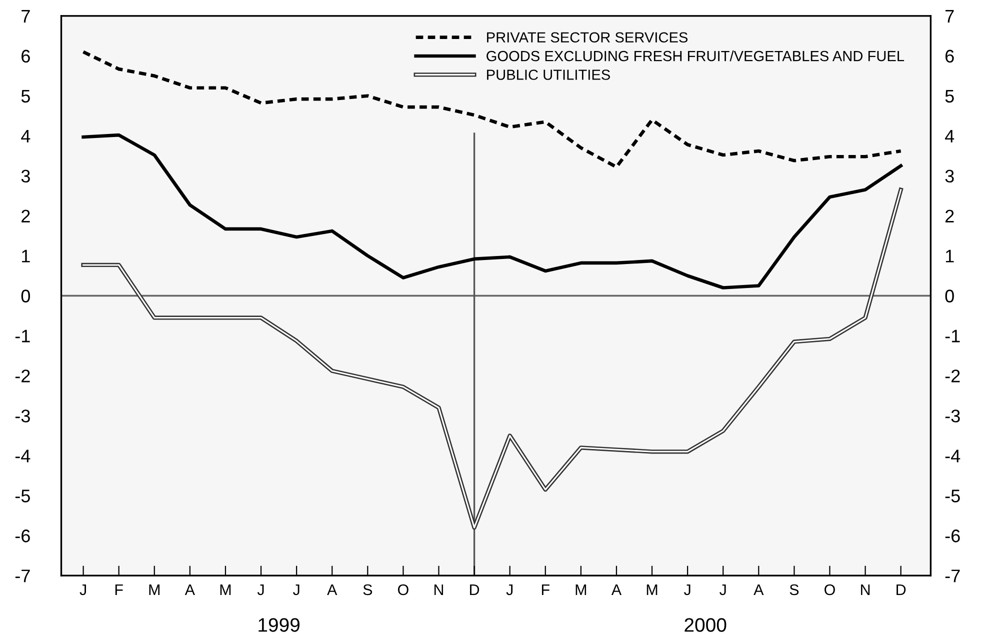 This screenshot has width=988, height=636. What do you see at coordinates (25, 296) in the screenshot?
I see `y-tick-label: 0` at bounding box center [25, 296].